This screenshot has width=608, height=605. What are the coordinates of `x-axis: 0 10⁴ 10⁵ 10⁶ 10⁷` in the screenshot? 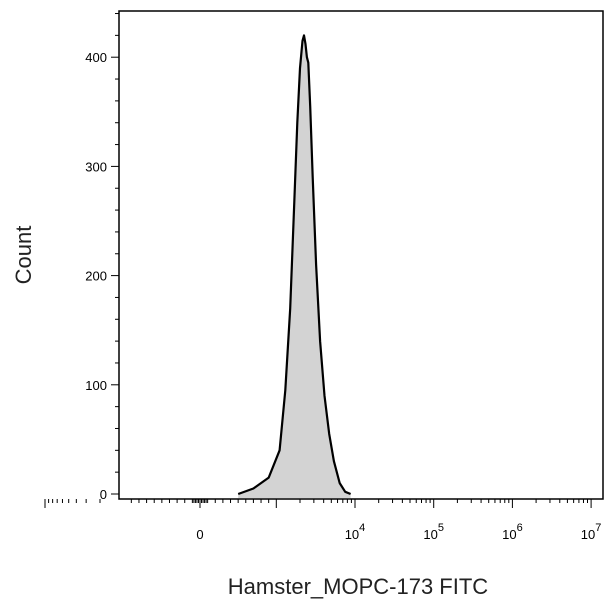 It's located at (323, 520).